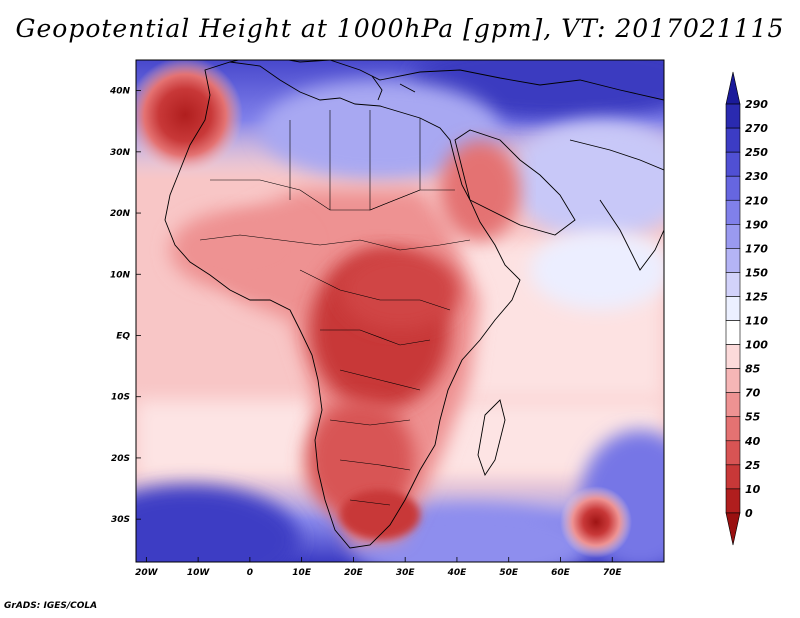 This screenshot has height=618, width=800. What do you see at coordinates (51, 606) in the screenshot?
I see `credit-label: GrADS: IGES/COLA` at bounding box center [51, 606].